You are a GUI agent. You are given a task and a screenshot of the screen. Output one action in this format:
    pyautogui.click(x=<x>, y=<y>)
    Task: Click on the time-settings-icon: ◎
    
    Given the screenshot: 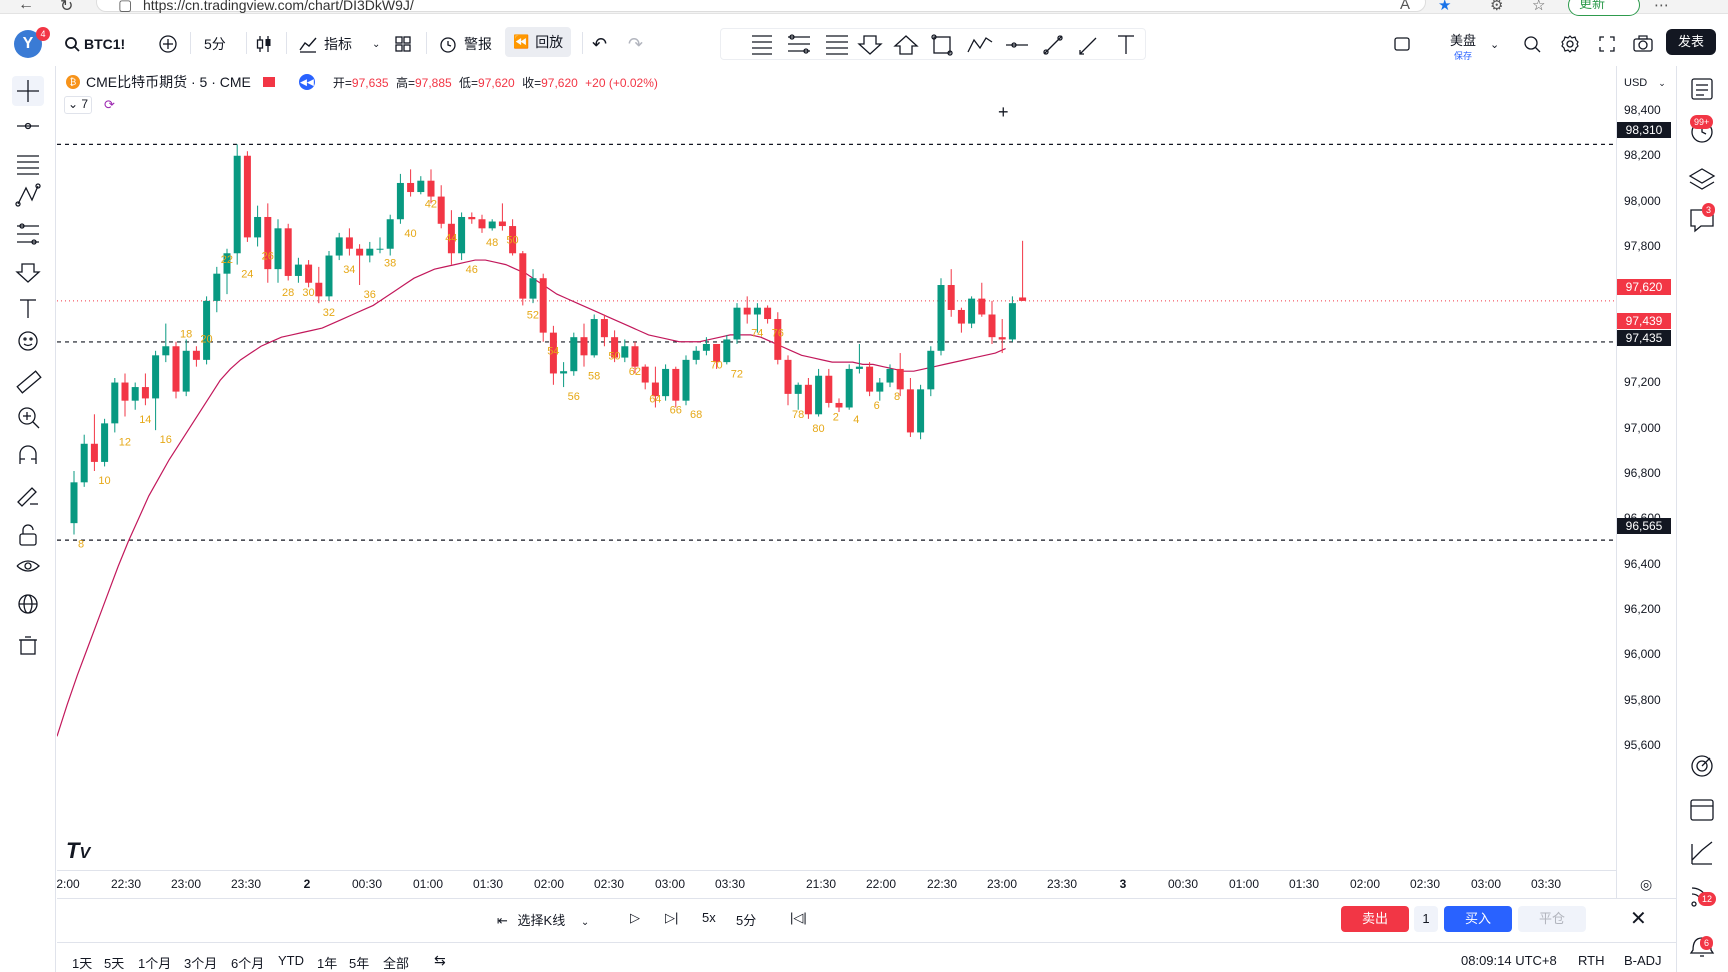 What is the action you would take?
    pyautogui.click(x=1646, y=884)
    